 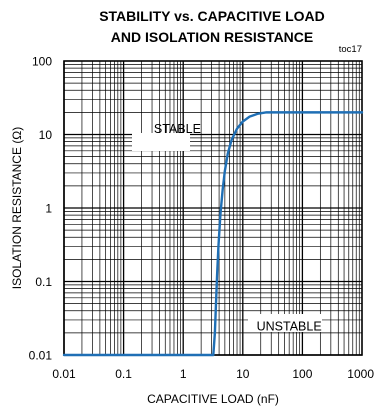 What do you see at coordinates (48, 209) in the screenshot?
I see `y-tick-label: 1` at bounding box center [48, 209].